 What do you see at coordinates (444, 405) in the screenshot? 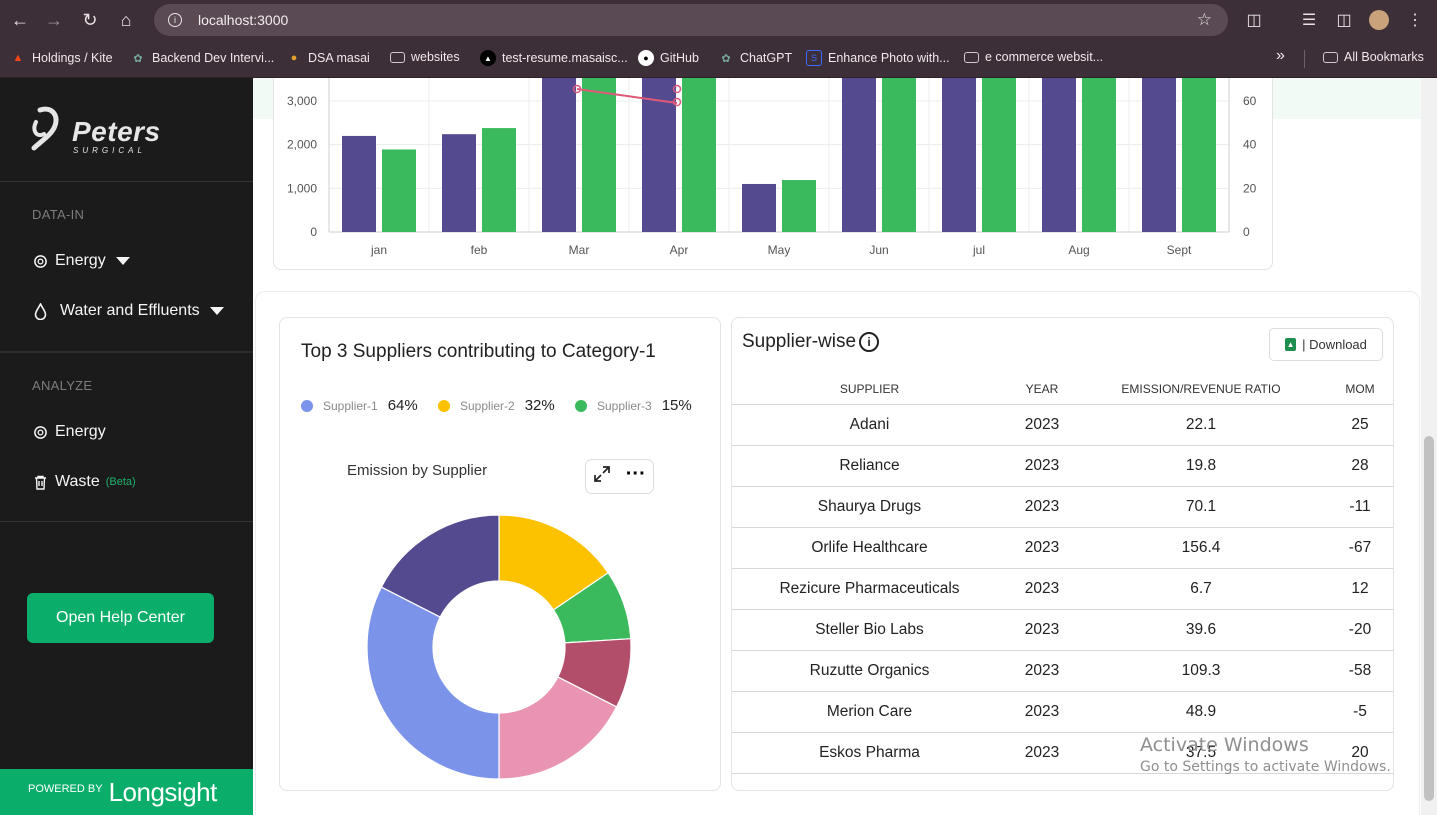
I see `legend-dot` at bounding box center [444, 405].